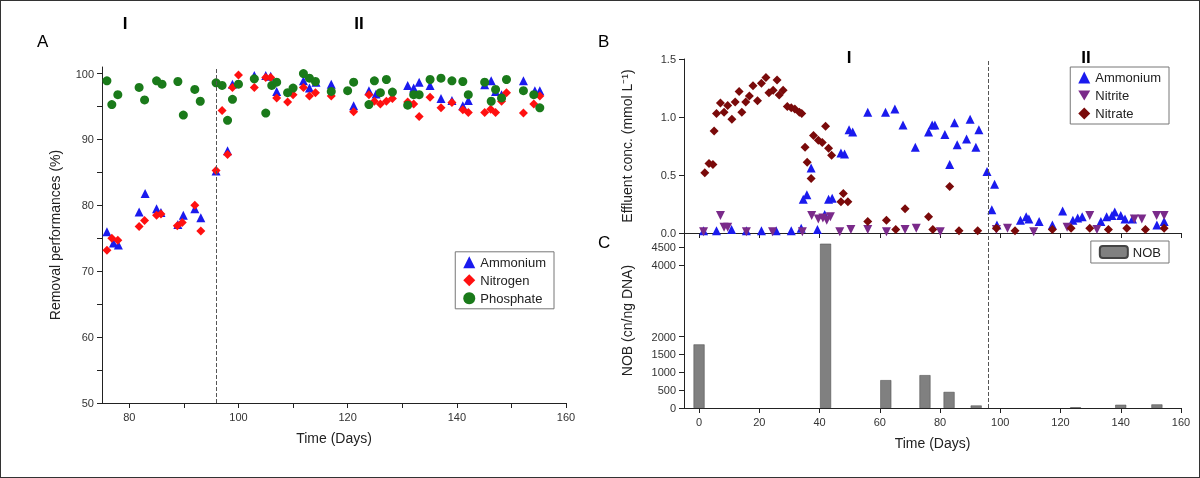 This screenshot has width=1200, height=478. Describe the element at coordinates (125, 23) in the screenshot. I see `text: I` at that location.